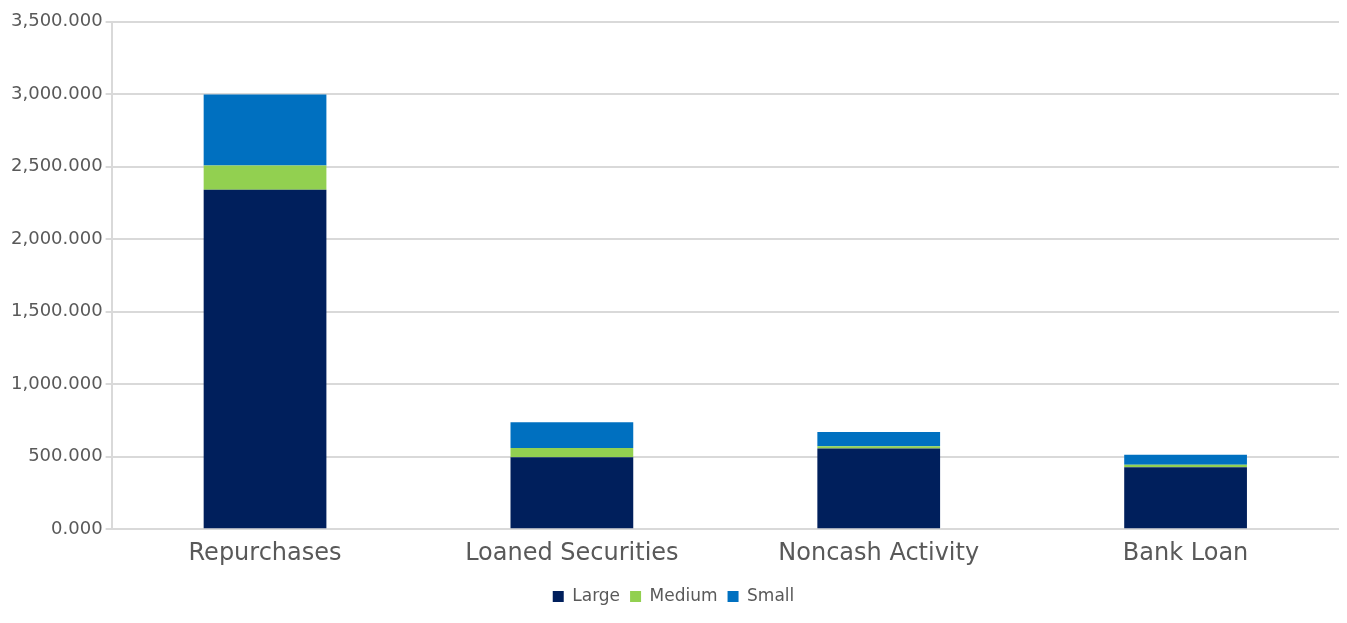 This screenshot has height=623, width=1347. Describe the element at coordinates (57, 20) in the screenshot. I see `y-tick-label: 3,500.000` at that location.